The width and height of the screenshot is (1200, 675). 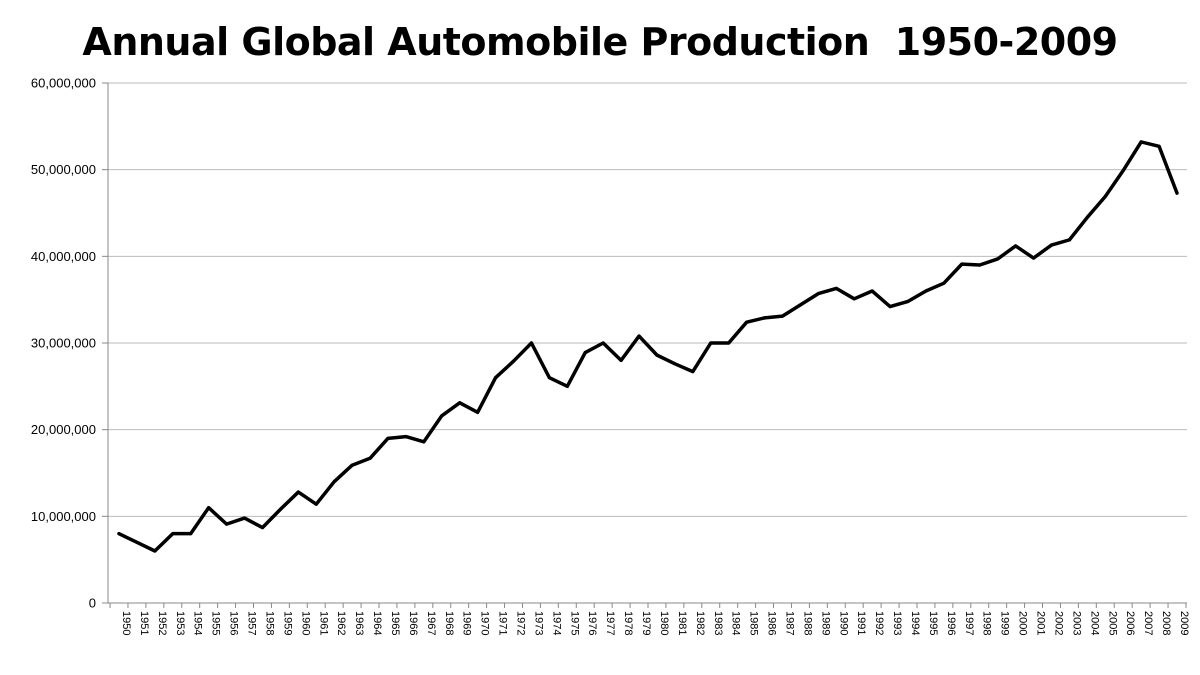 What do you see at coordinates (63, 516) in the screenshot?
I see `y-tick-label: 10,000,000` at bounding box center [63, 516].